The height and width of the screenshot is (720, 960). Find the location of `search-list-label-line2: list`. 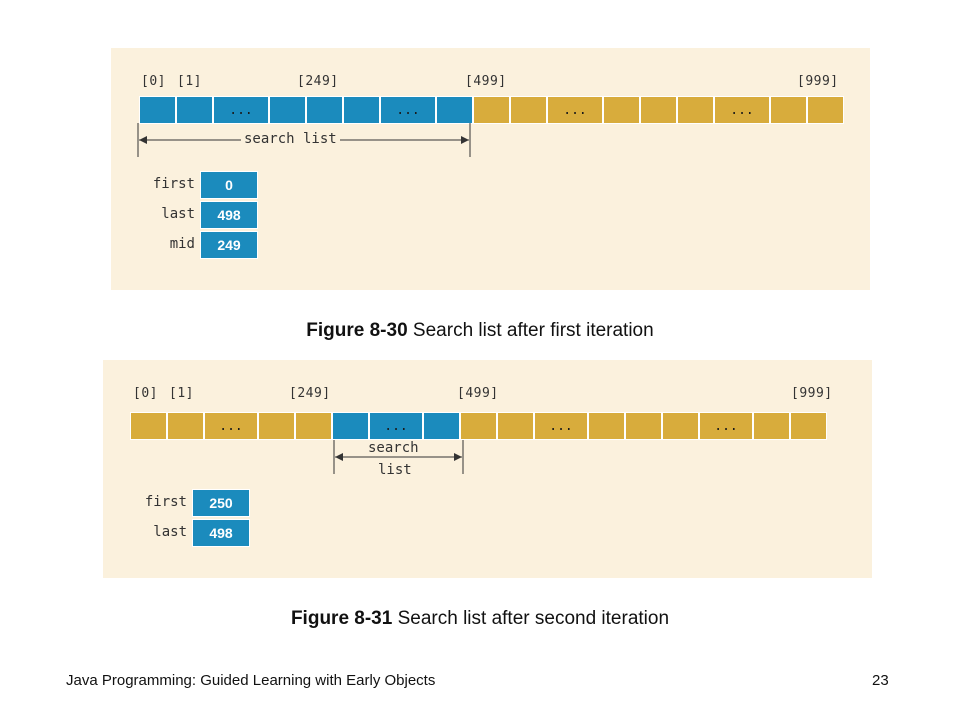

search-list-label-line2: list is located at coordinates (395, 470).